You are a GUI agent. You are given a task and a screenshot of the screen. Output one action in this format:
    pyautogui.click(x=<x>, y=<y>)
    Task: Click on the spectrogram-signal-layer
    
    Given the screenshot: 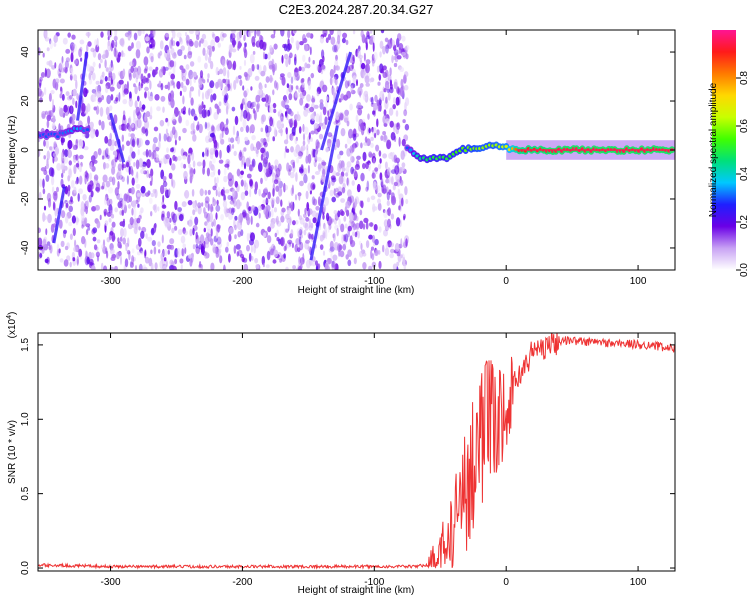 What is the action you would take?
    pyautogui.click(x=356, y=144)
    